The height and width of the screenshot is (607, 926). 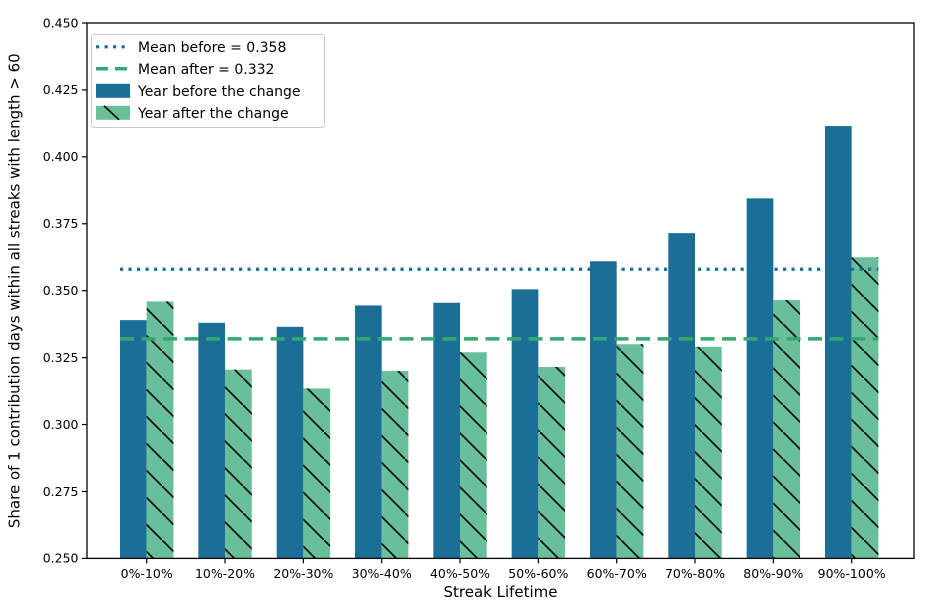 I want to click on legend-entry-label: Mean before = 0.358, so click(x=212, y=48).